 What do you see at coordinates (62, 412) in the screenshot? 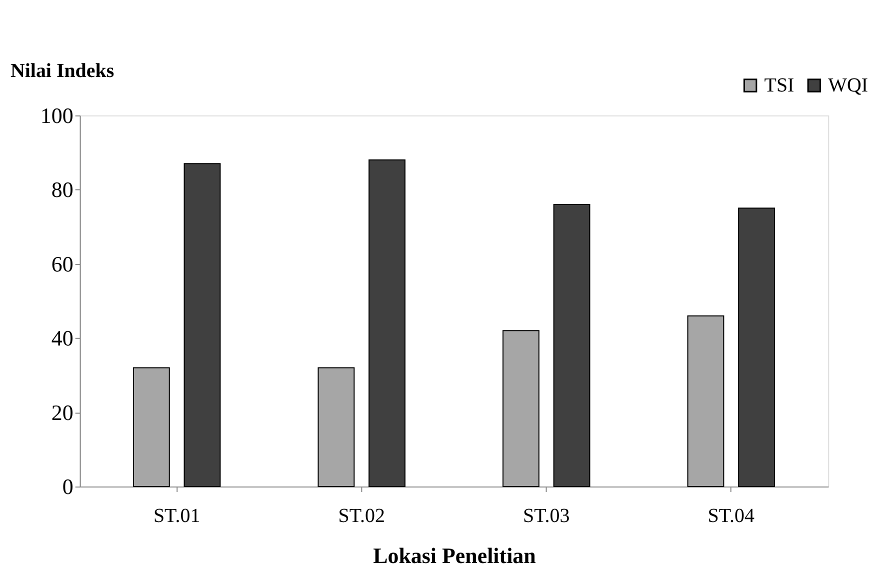
I see `y-tick-label: 20` at bounding box center [62, 412].